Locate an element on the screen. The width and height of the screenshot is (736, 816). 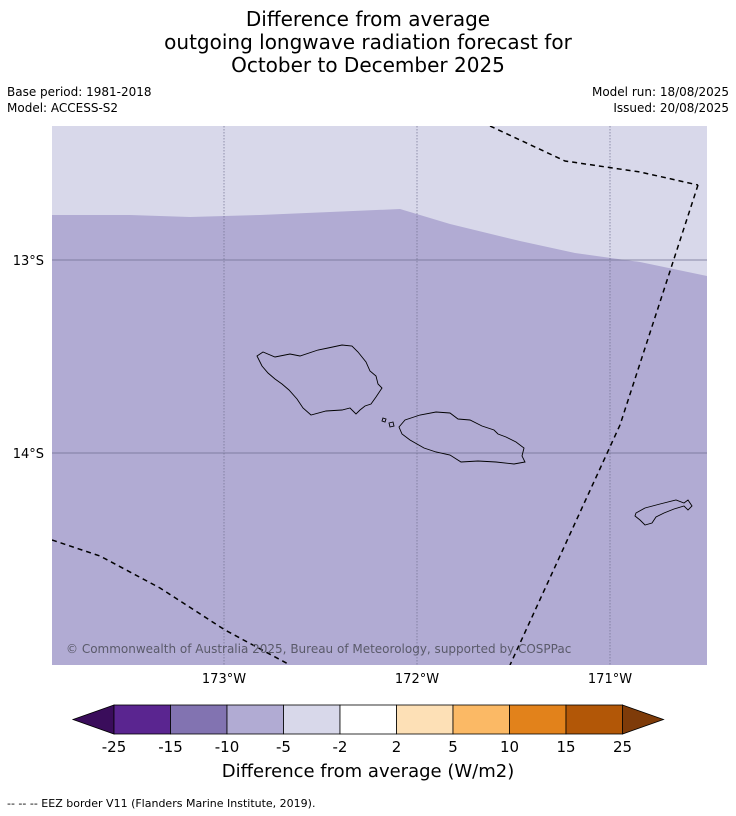
latitude-labels: 13°S 14°S is located at coordinates (28, 358).